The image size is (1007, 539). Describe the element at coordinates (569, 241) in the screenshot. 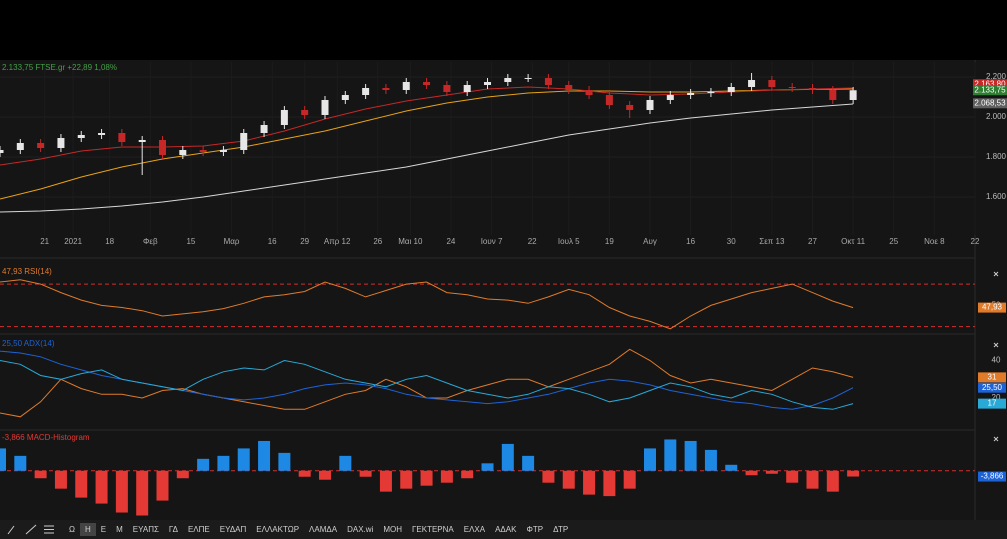

I see `x-tick-label: Ιουλ 5` at that location.